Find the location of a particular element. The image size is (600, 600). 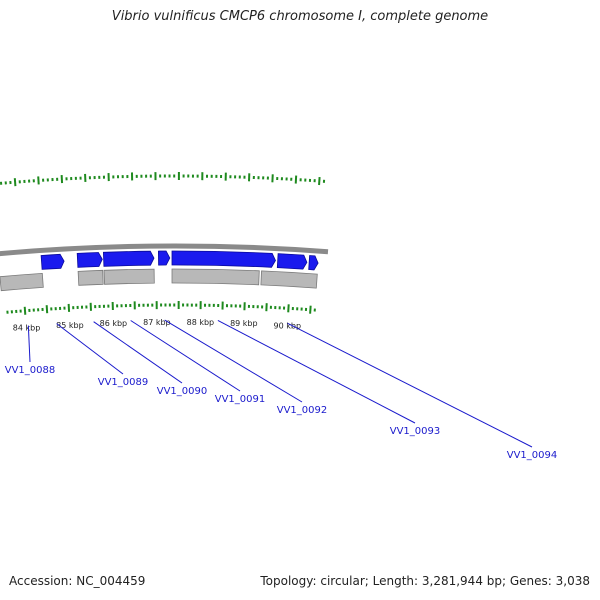

kbp-label: 84 kbp is located at coordinates (27, 328).